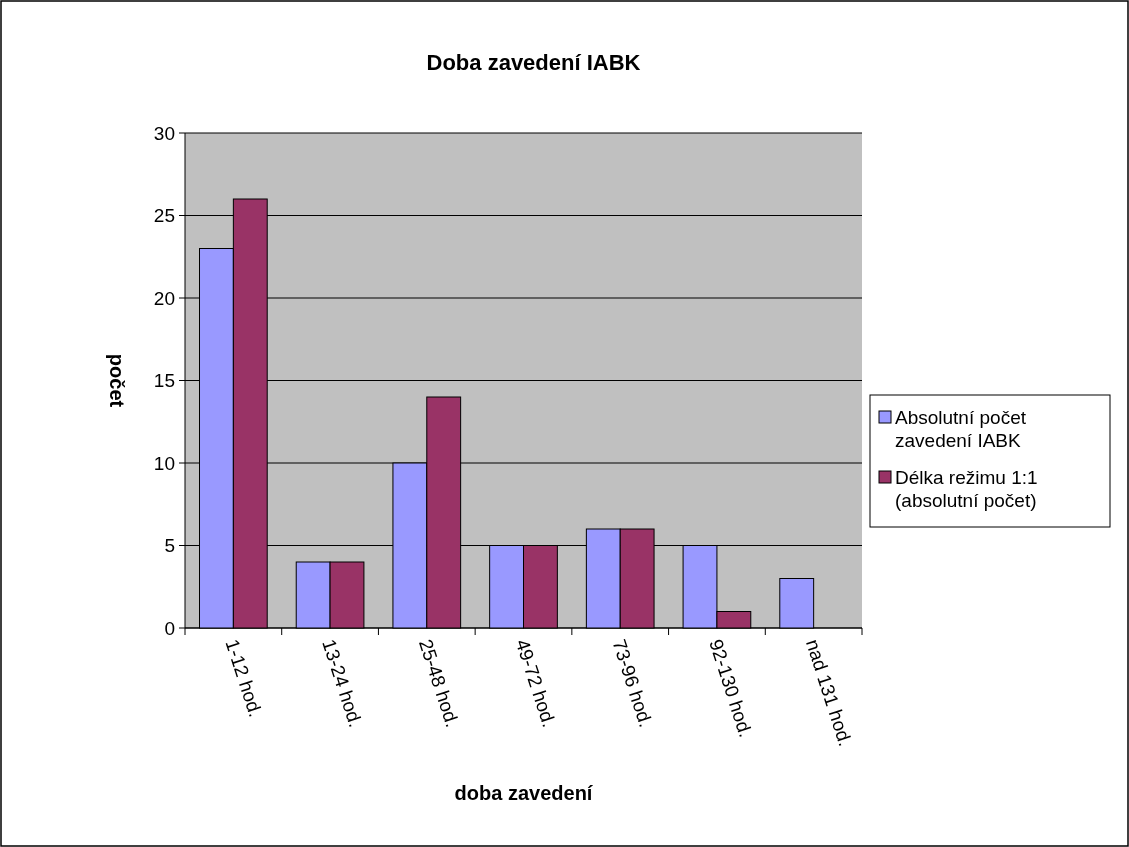 The image size is (1129, 847). What do you see at coordinates (632, 683) in the screenshot?
I see `x-tick-label: 73-96 hod.` at bounding box center [632, 683].